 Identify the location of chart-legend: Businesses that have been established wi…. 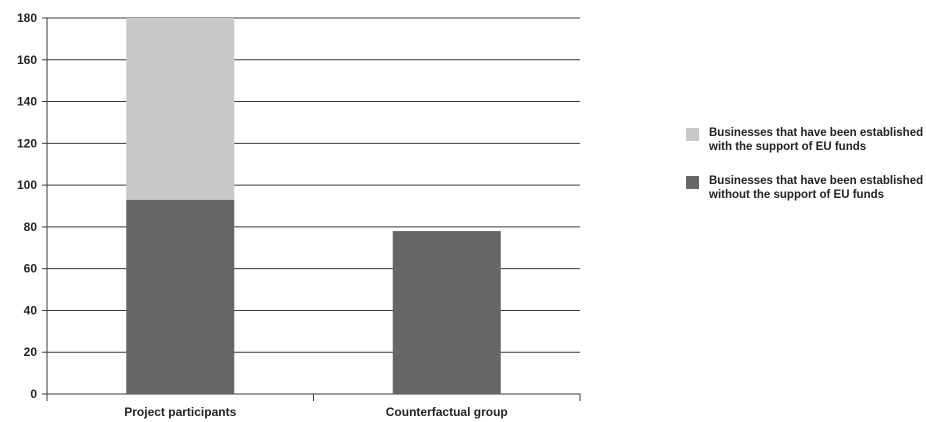
(806, 174).